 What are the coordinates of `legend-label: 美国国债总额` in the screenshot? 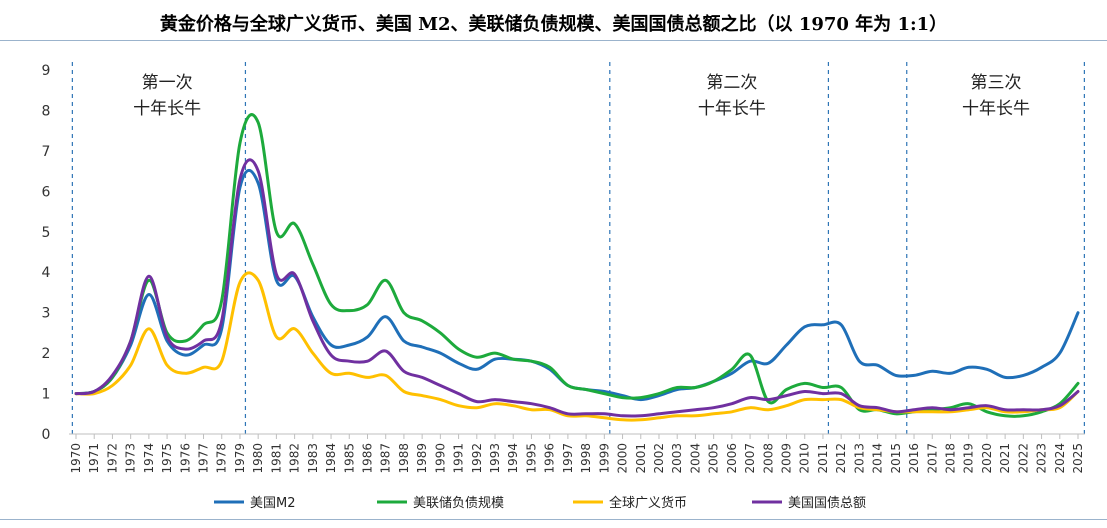 It's located at (827, 503).